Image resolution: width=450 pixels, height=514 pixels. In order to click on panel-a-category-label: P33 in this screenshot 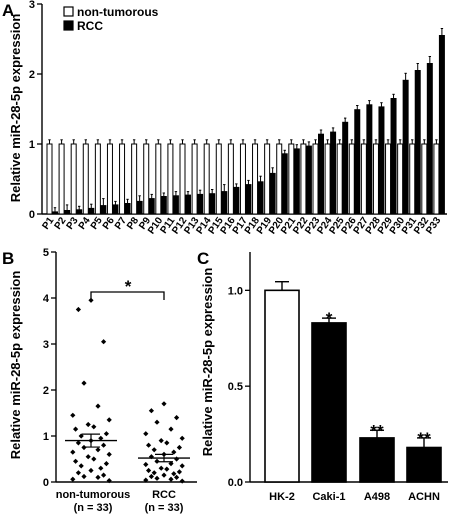, I will do `click(433, 225)`.